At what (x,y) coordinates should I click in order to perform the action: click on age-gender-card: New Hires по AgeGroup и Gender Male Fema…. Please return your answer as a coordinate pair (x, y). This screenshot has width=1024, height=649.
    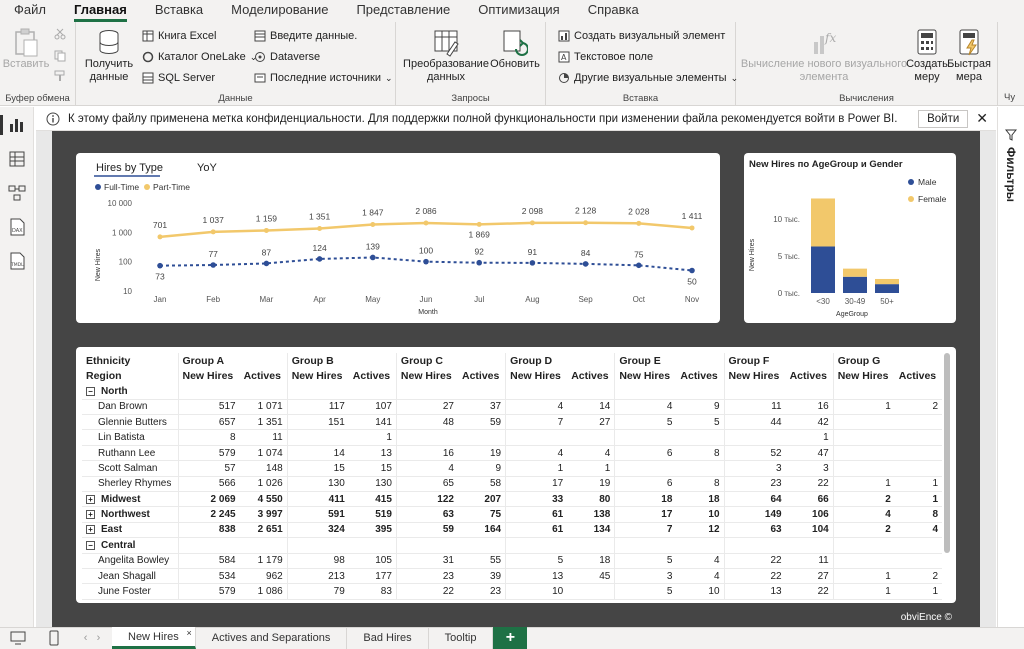
    Looking at the image, I should click on (850, 238).